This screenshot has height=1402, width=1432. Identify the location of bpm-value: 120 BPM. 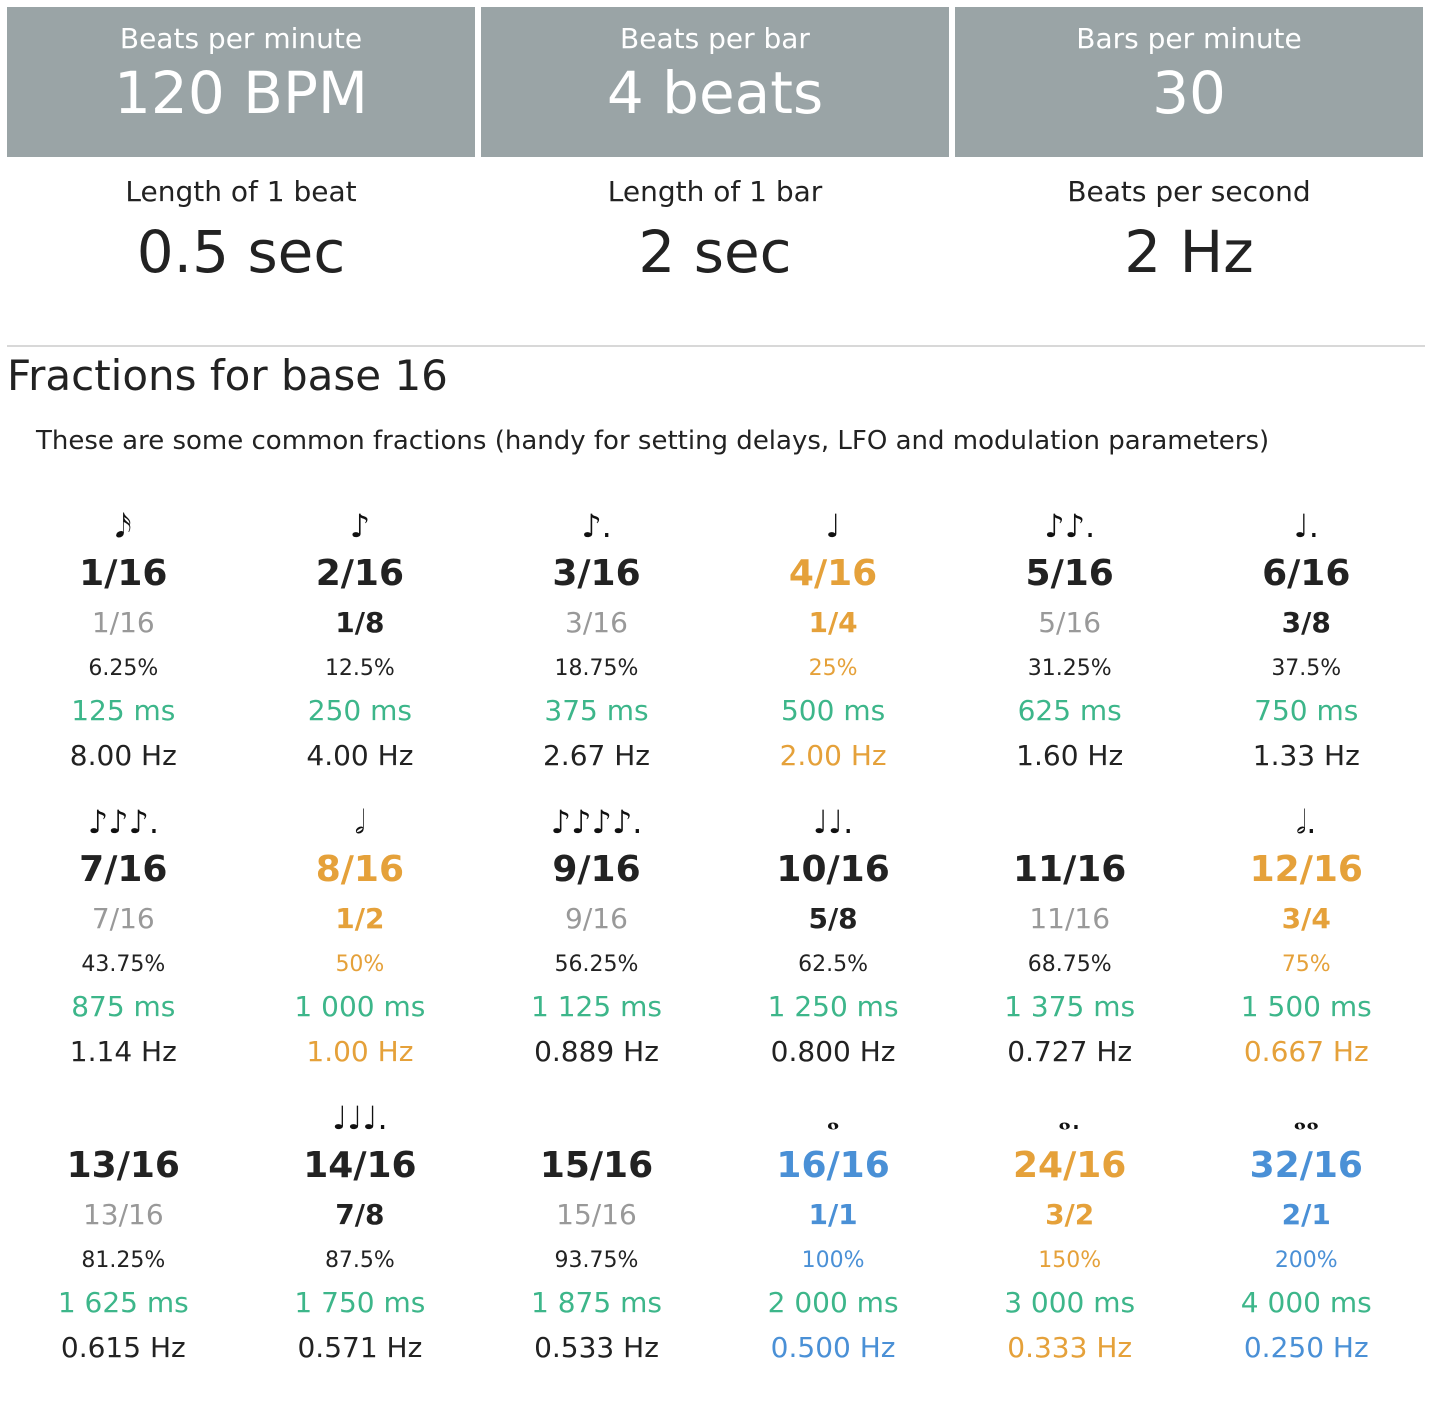
(241, 93).